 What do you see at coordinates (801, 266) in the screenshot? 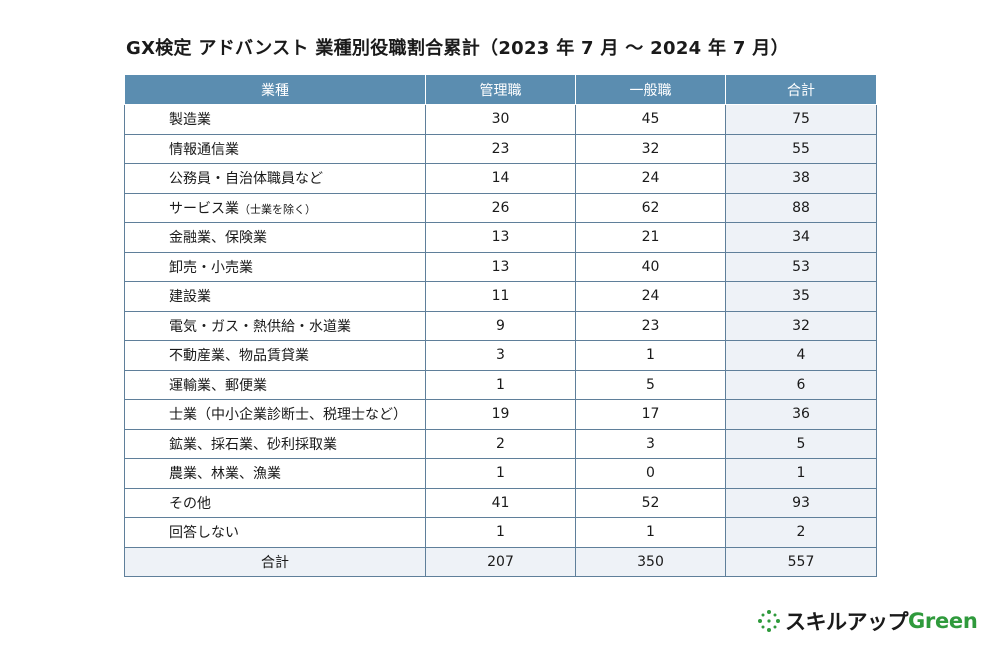
I see `row-total: 53` at bounding box center [801, 266].